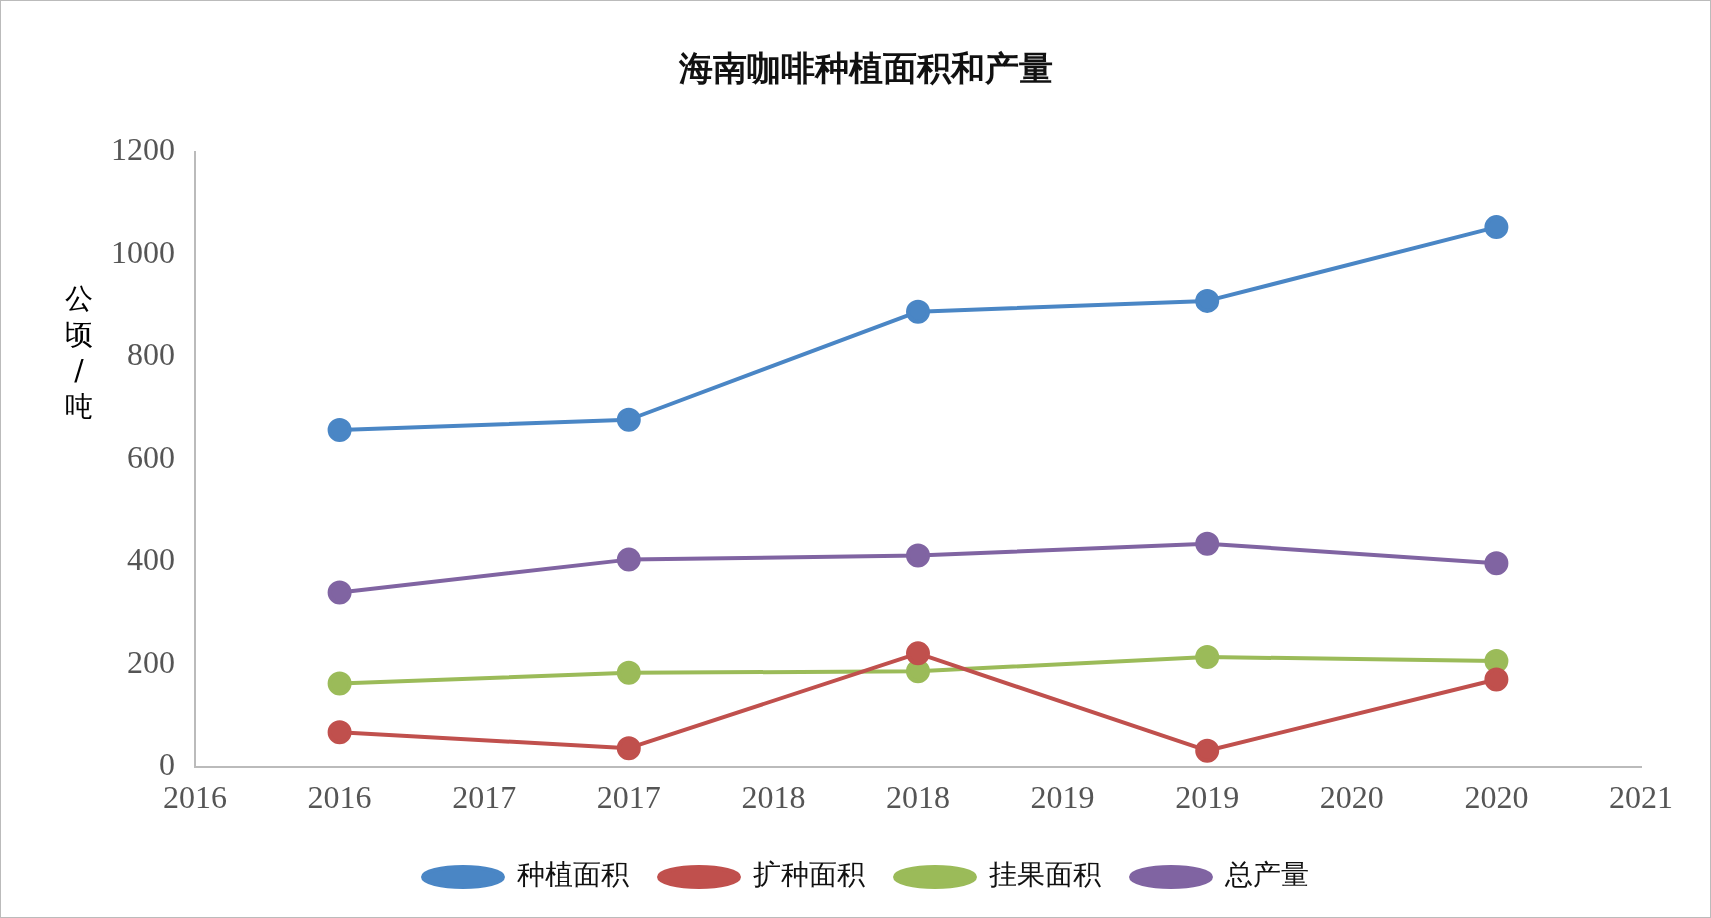 The image size is (1711, 918). I want to click on legend-label: 挂果面积, so click(1045, 875).